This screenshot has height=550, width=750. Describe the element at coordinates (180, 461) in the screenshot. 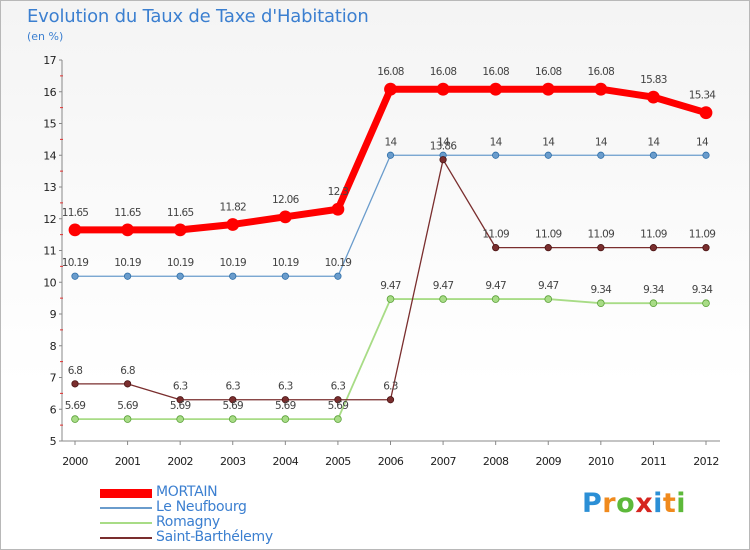

I see `x-tick-label: 2002` at that location.